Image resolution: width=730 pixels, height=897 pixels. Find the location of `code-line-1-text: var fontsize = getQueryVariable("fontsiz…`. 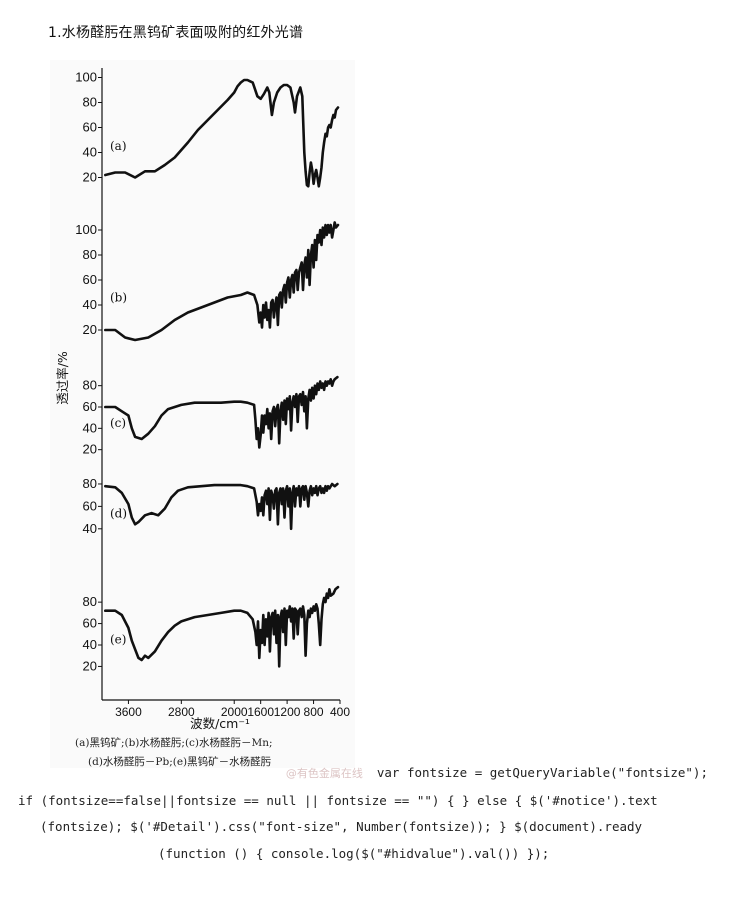

code-line-1-text: var fontsize = getQueryVariable("fontsiz… is located at coordinates (542, 772).